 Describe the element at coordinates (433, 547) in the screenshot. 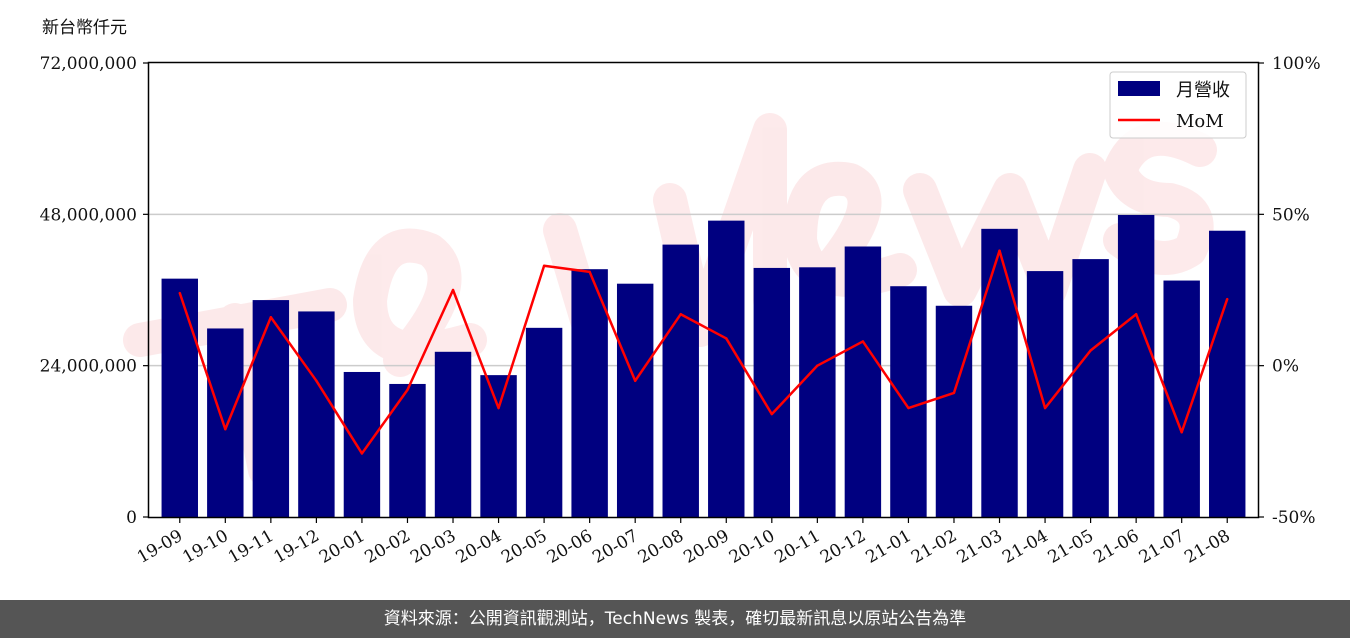

I see `x-tick-label-20-03: 20-03` at that location.